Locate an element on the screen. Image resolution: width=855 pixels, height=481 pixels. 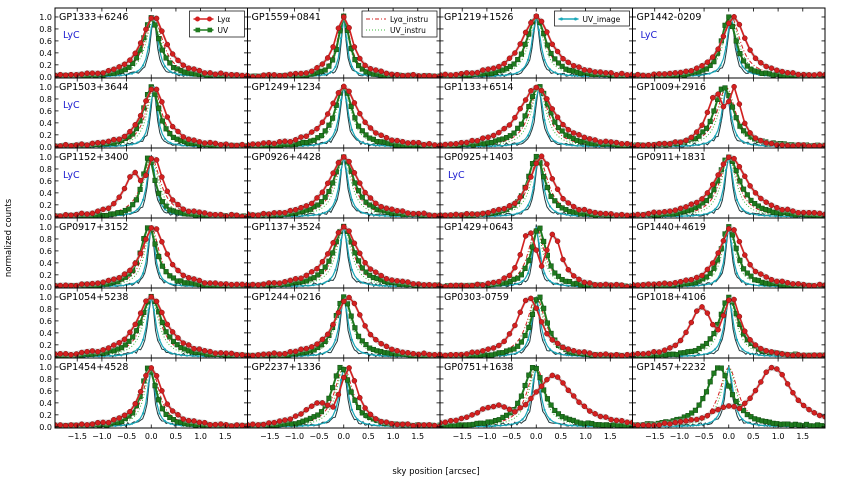
lya-instru-line is located at coordinates (728, 326).